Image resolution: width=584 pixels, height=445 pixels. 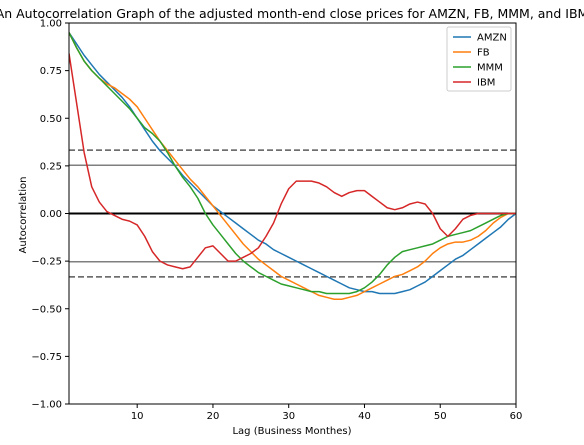 What do you see at coordinates (291, 431) in the screenshot?
I see `x-axis-label: Lag (Business Monthes)` at bounding box center [291, 431].